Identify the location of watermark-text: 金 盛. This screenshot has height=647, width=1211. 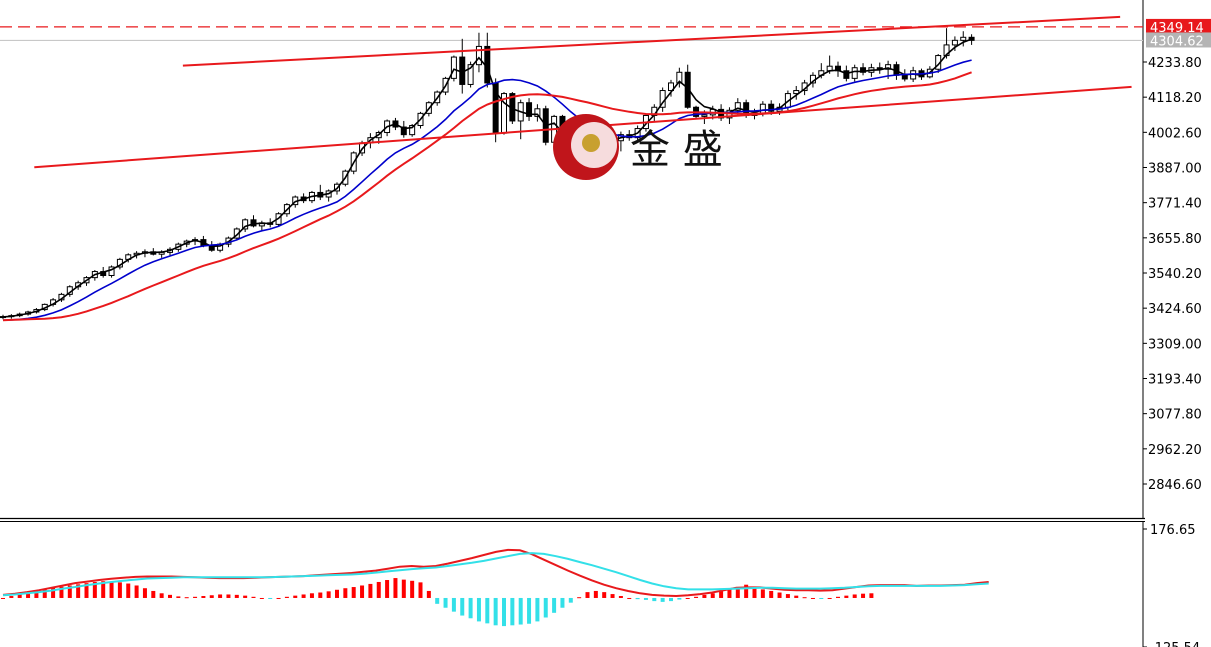
(676, 150).